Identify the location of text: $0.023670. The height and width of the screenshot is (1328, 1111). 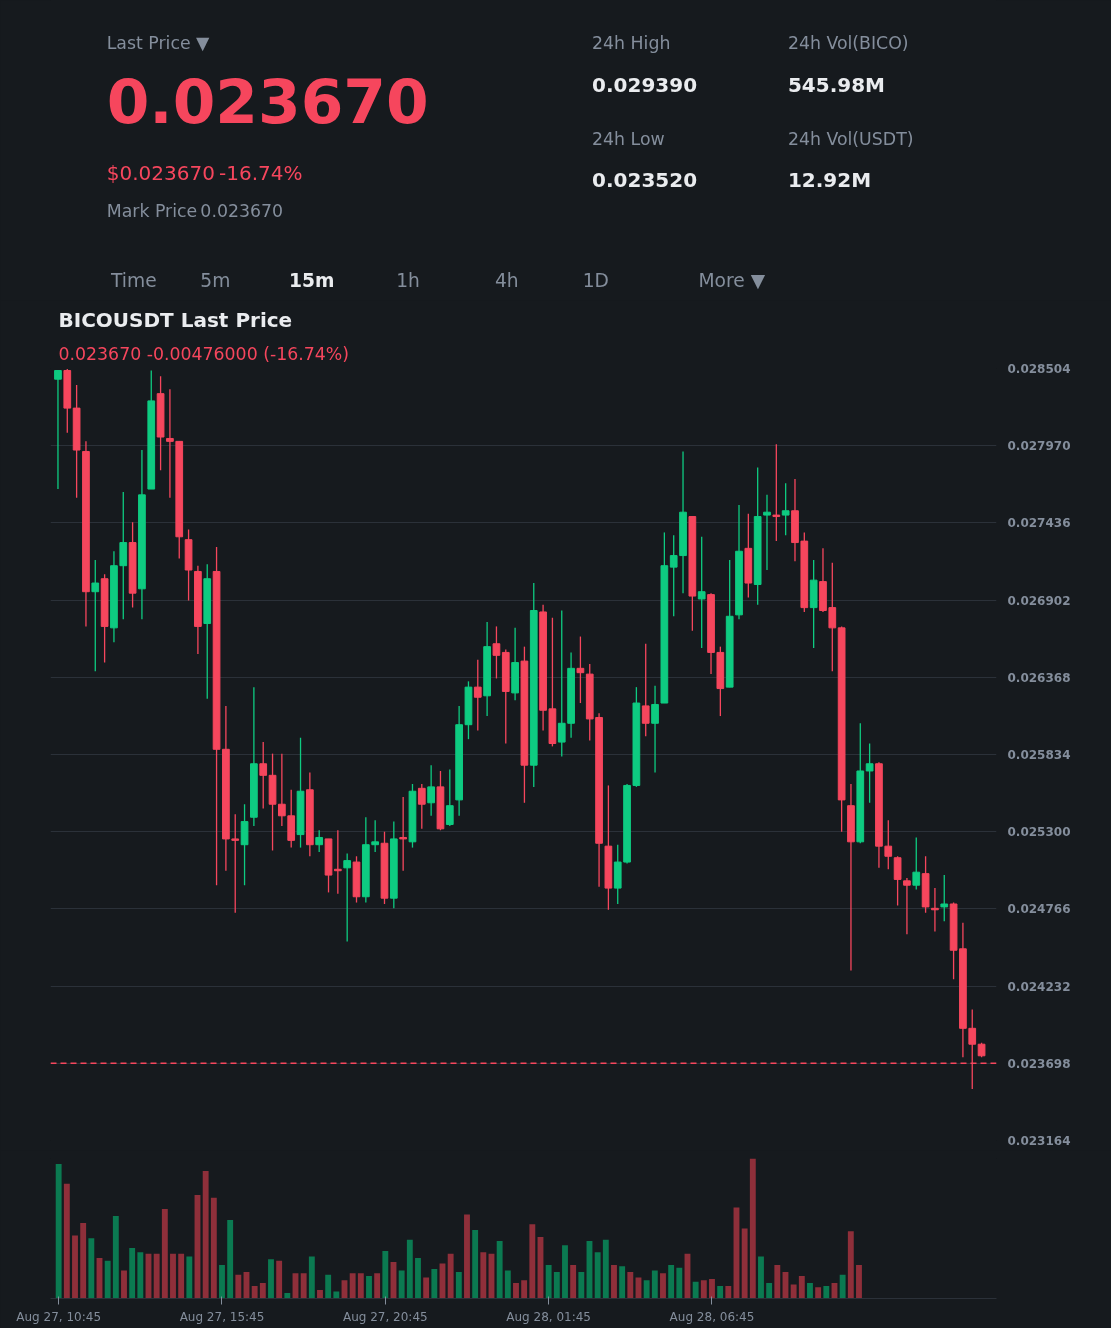
(160, 172).